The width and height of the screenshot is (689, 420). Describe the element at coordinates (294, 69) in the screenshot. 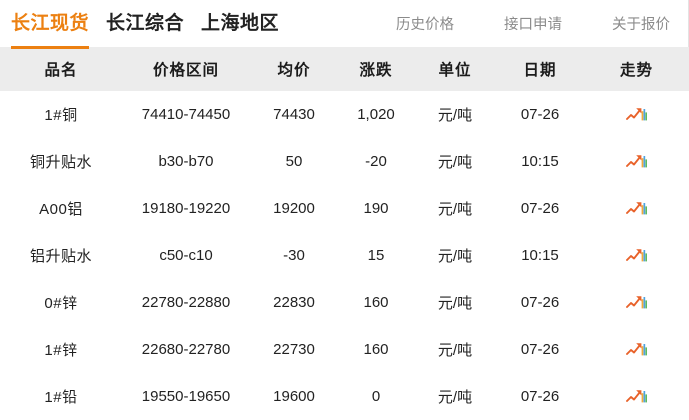

I see `column-header-avg: 均价` at that location.